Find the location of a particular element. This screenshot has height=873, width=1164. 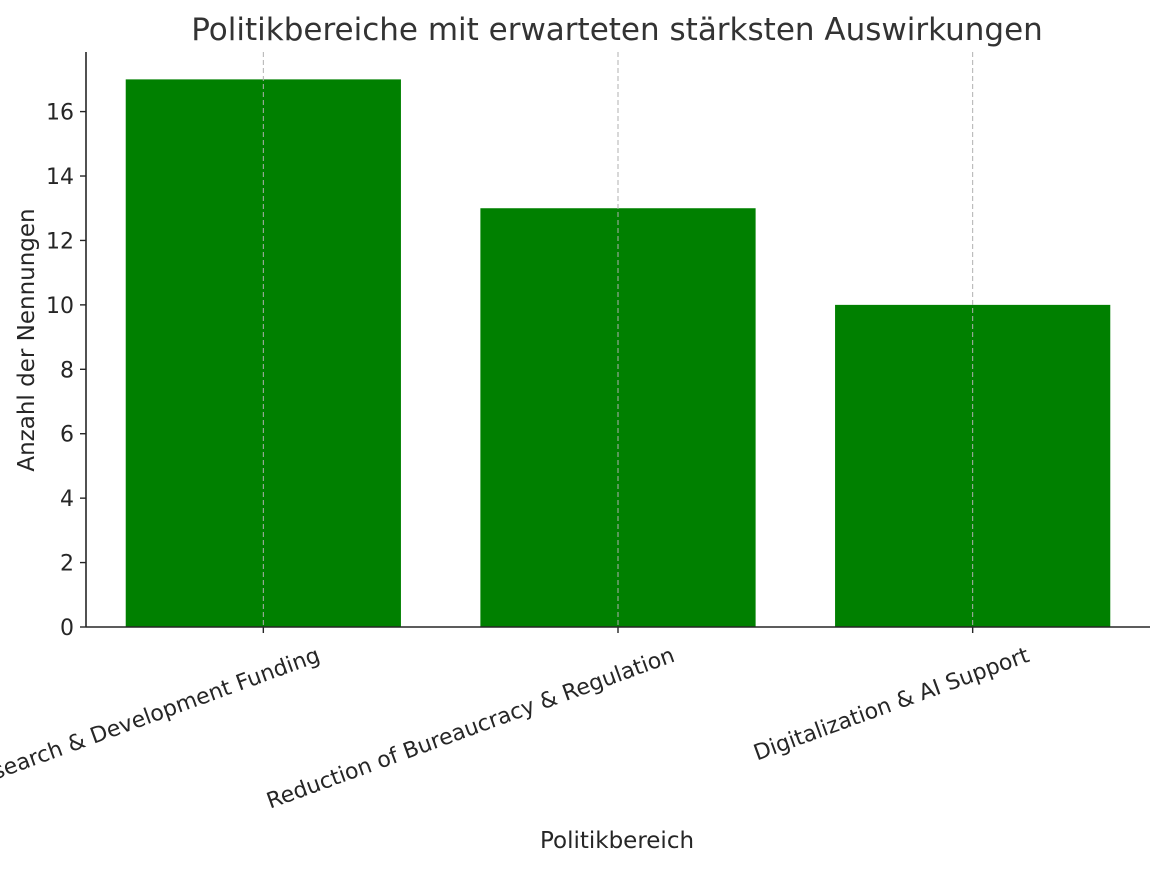

x-tick-label: Digitalization & AI Support is located at coordinates (891, 704).